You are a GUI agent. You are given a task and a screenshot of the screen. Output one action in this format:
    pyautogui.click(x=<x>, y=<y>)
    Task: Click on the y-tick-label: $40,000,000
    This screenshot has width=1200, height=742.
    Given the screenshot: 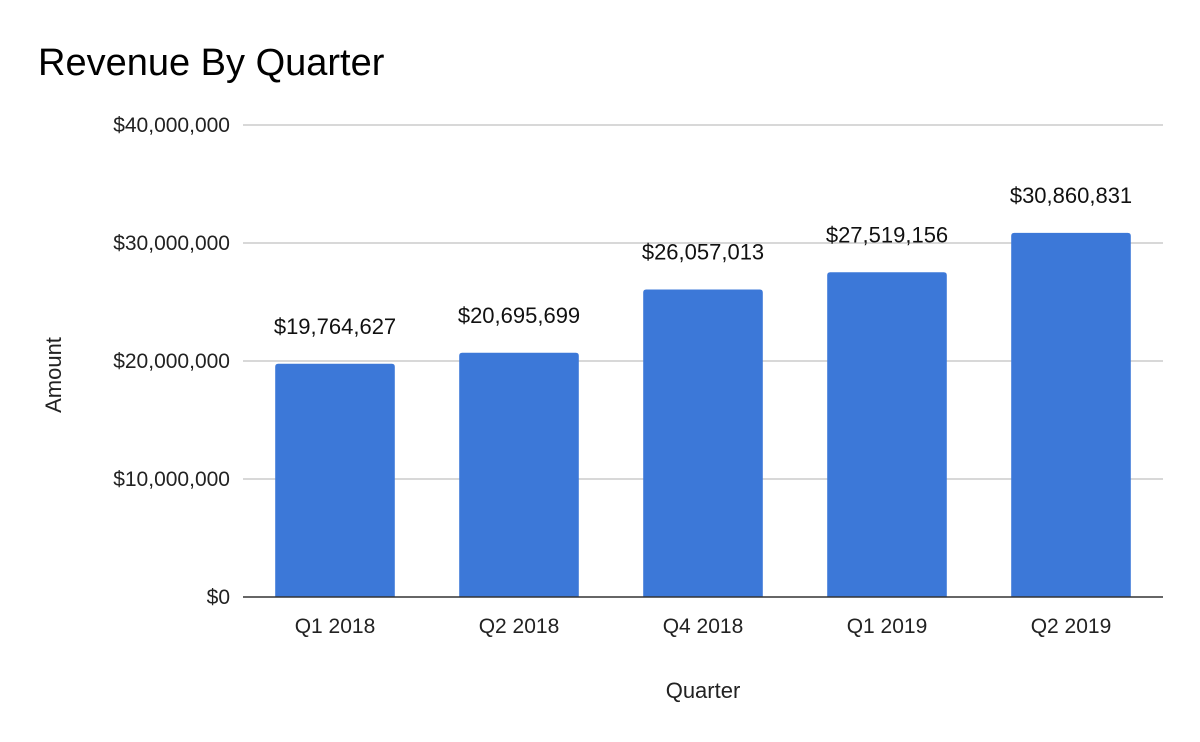 What is the action you would take?
    pyautogui.click(x=171, y=125)
    